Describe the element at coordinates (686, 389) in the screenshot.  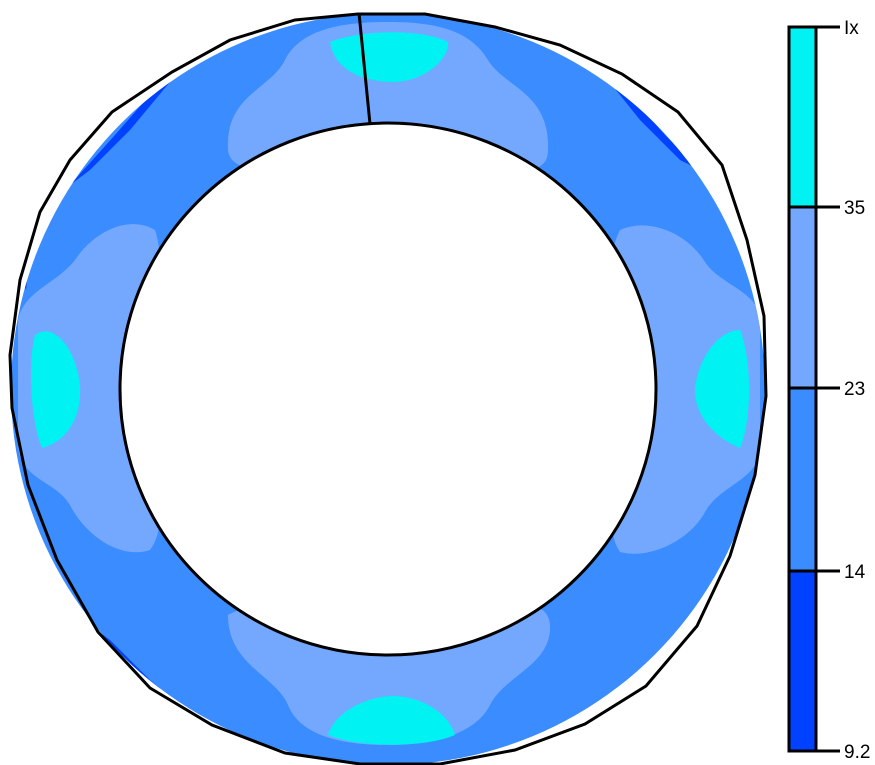
I see `band-23-35-right` at that location.